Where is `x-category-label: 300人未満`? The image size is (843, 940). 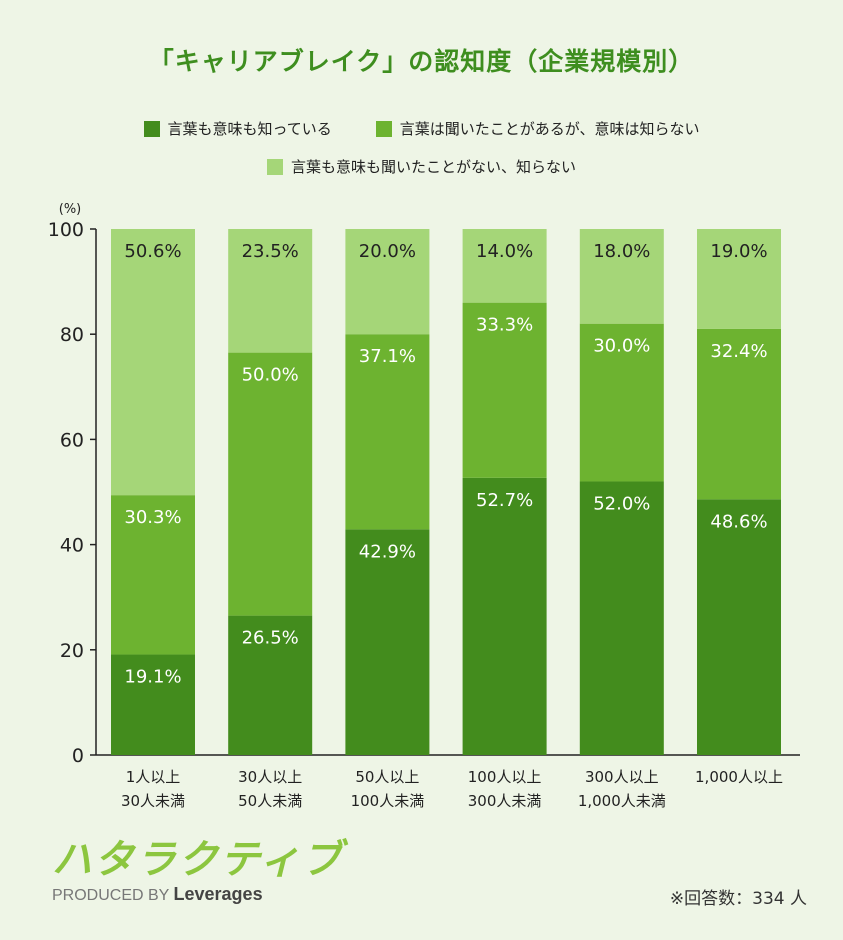 x-category-label: 300人未満 is located at coordinates (505, 801).